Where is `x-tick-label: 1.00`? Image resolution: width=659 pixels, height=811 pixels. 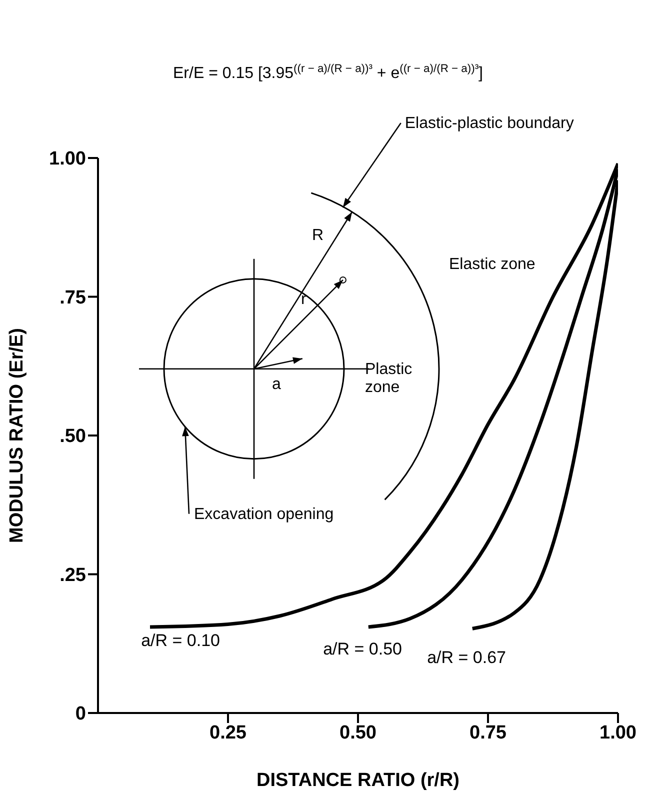 x-tick-label: 1.00 is located at coordinates (618, 733).